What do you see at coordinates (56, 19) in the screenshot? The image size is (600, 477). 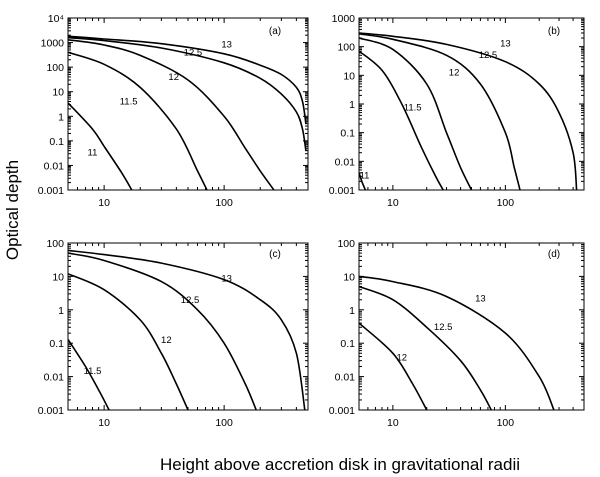 I see `y-tick-label: 10⁴` at bounding box center [56, 19].